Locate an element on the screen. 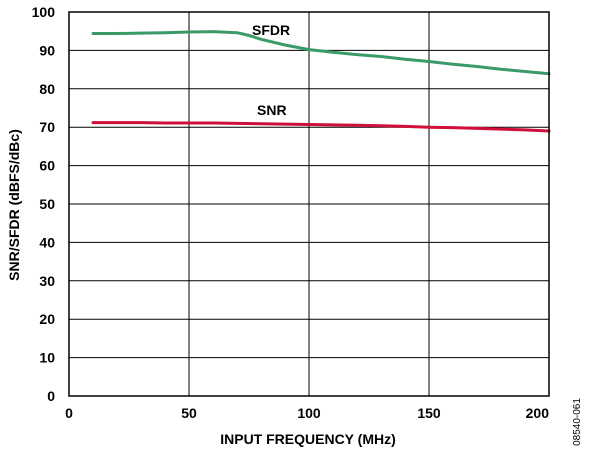 Image resolution: width=590 pixels, height=452 pixels. x-axis-title: INPUT FREQUENCY (MHz) is located at coordinates (308, 439).